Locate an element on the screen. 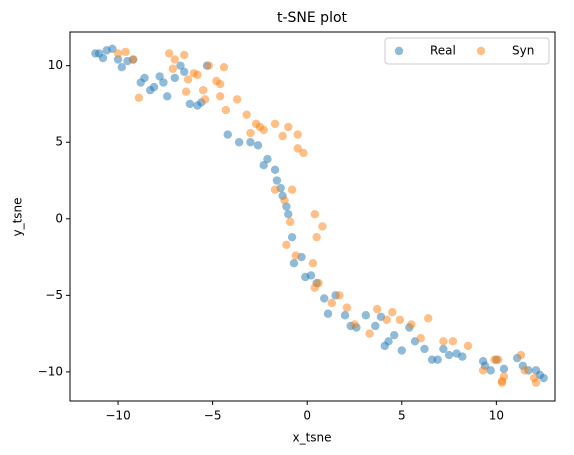 Image resolution: width=574 pixels, height=455 pixels. x-tick-label: −10 is located at coordinates (117, 416).